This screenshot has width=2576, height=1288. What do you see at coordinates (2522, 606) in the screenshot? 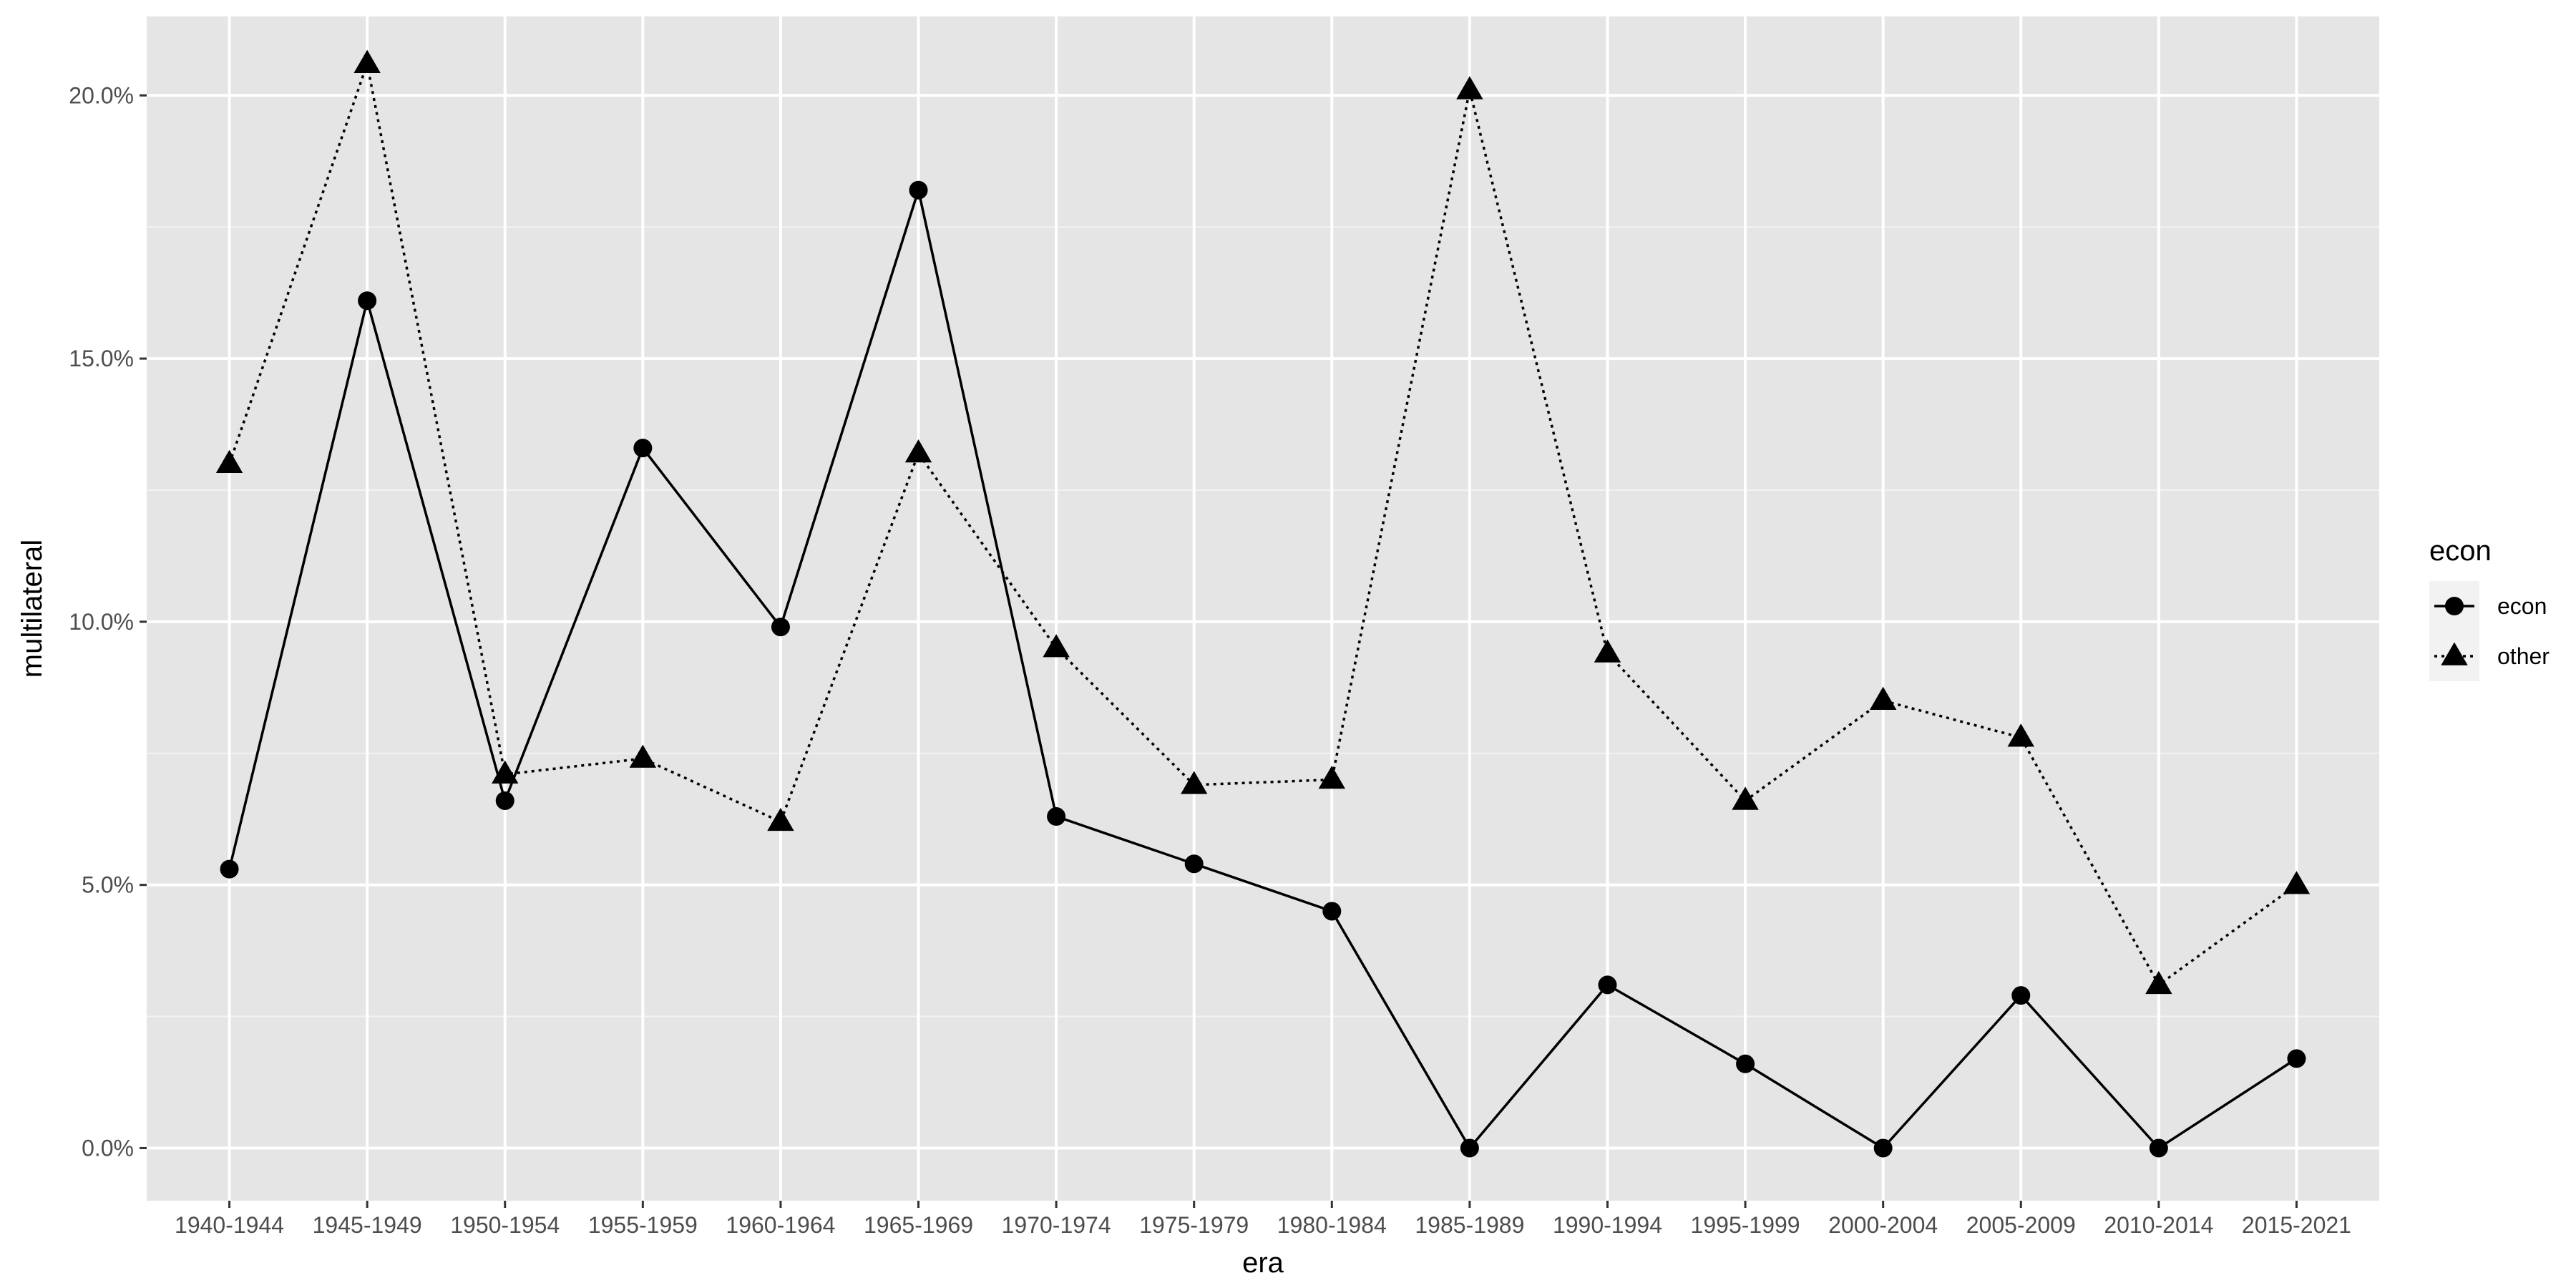
I see `legend-label: econ` at bounding box center [2522, 606].